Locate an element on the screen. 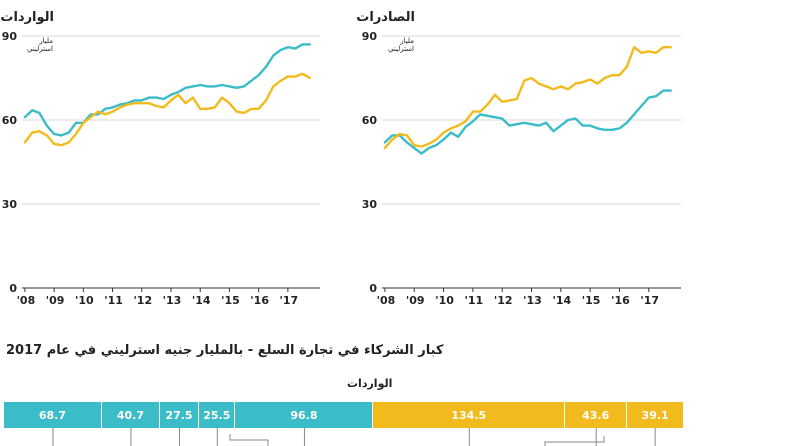 The image size is (792, 446). chart-title: الواردات is located at coordinates (27, 17).